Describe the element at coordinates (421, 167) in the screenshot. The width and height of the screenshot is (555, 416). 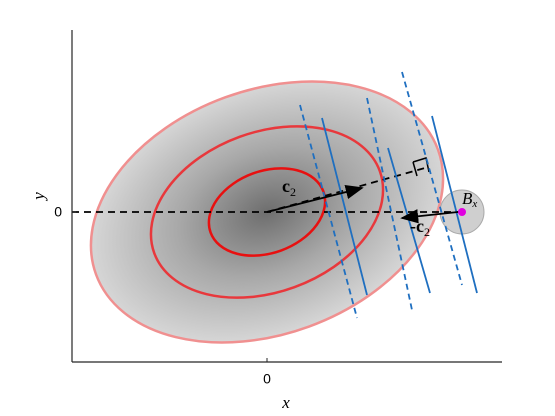
I see `right-angle` at that location.